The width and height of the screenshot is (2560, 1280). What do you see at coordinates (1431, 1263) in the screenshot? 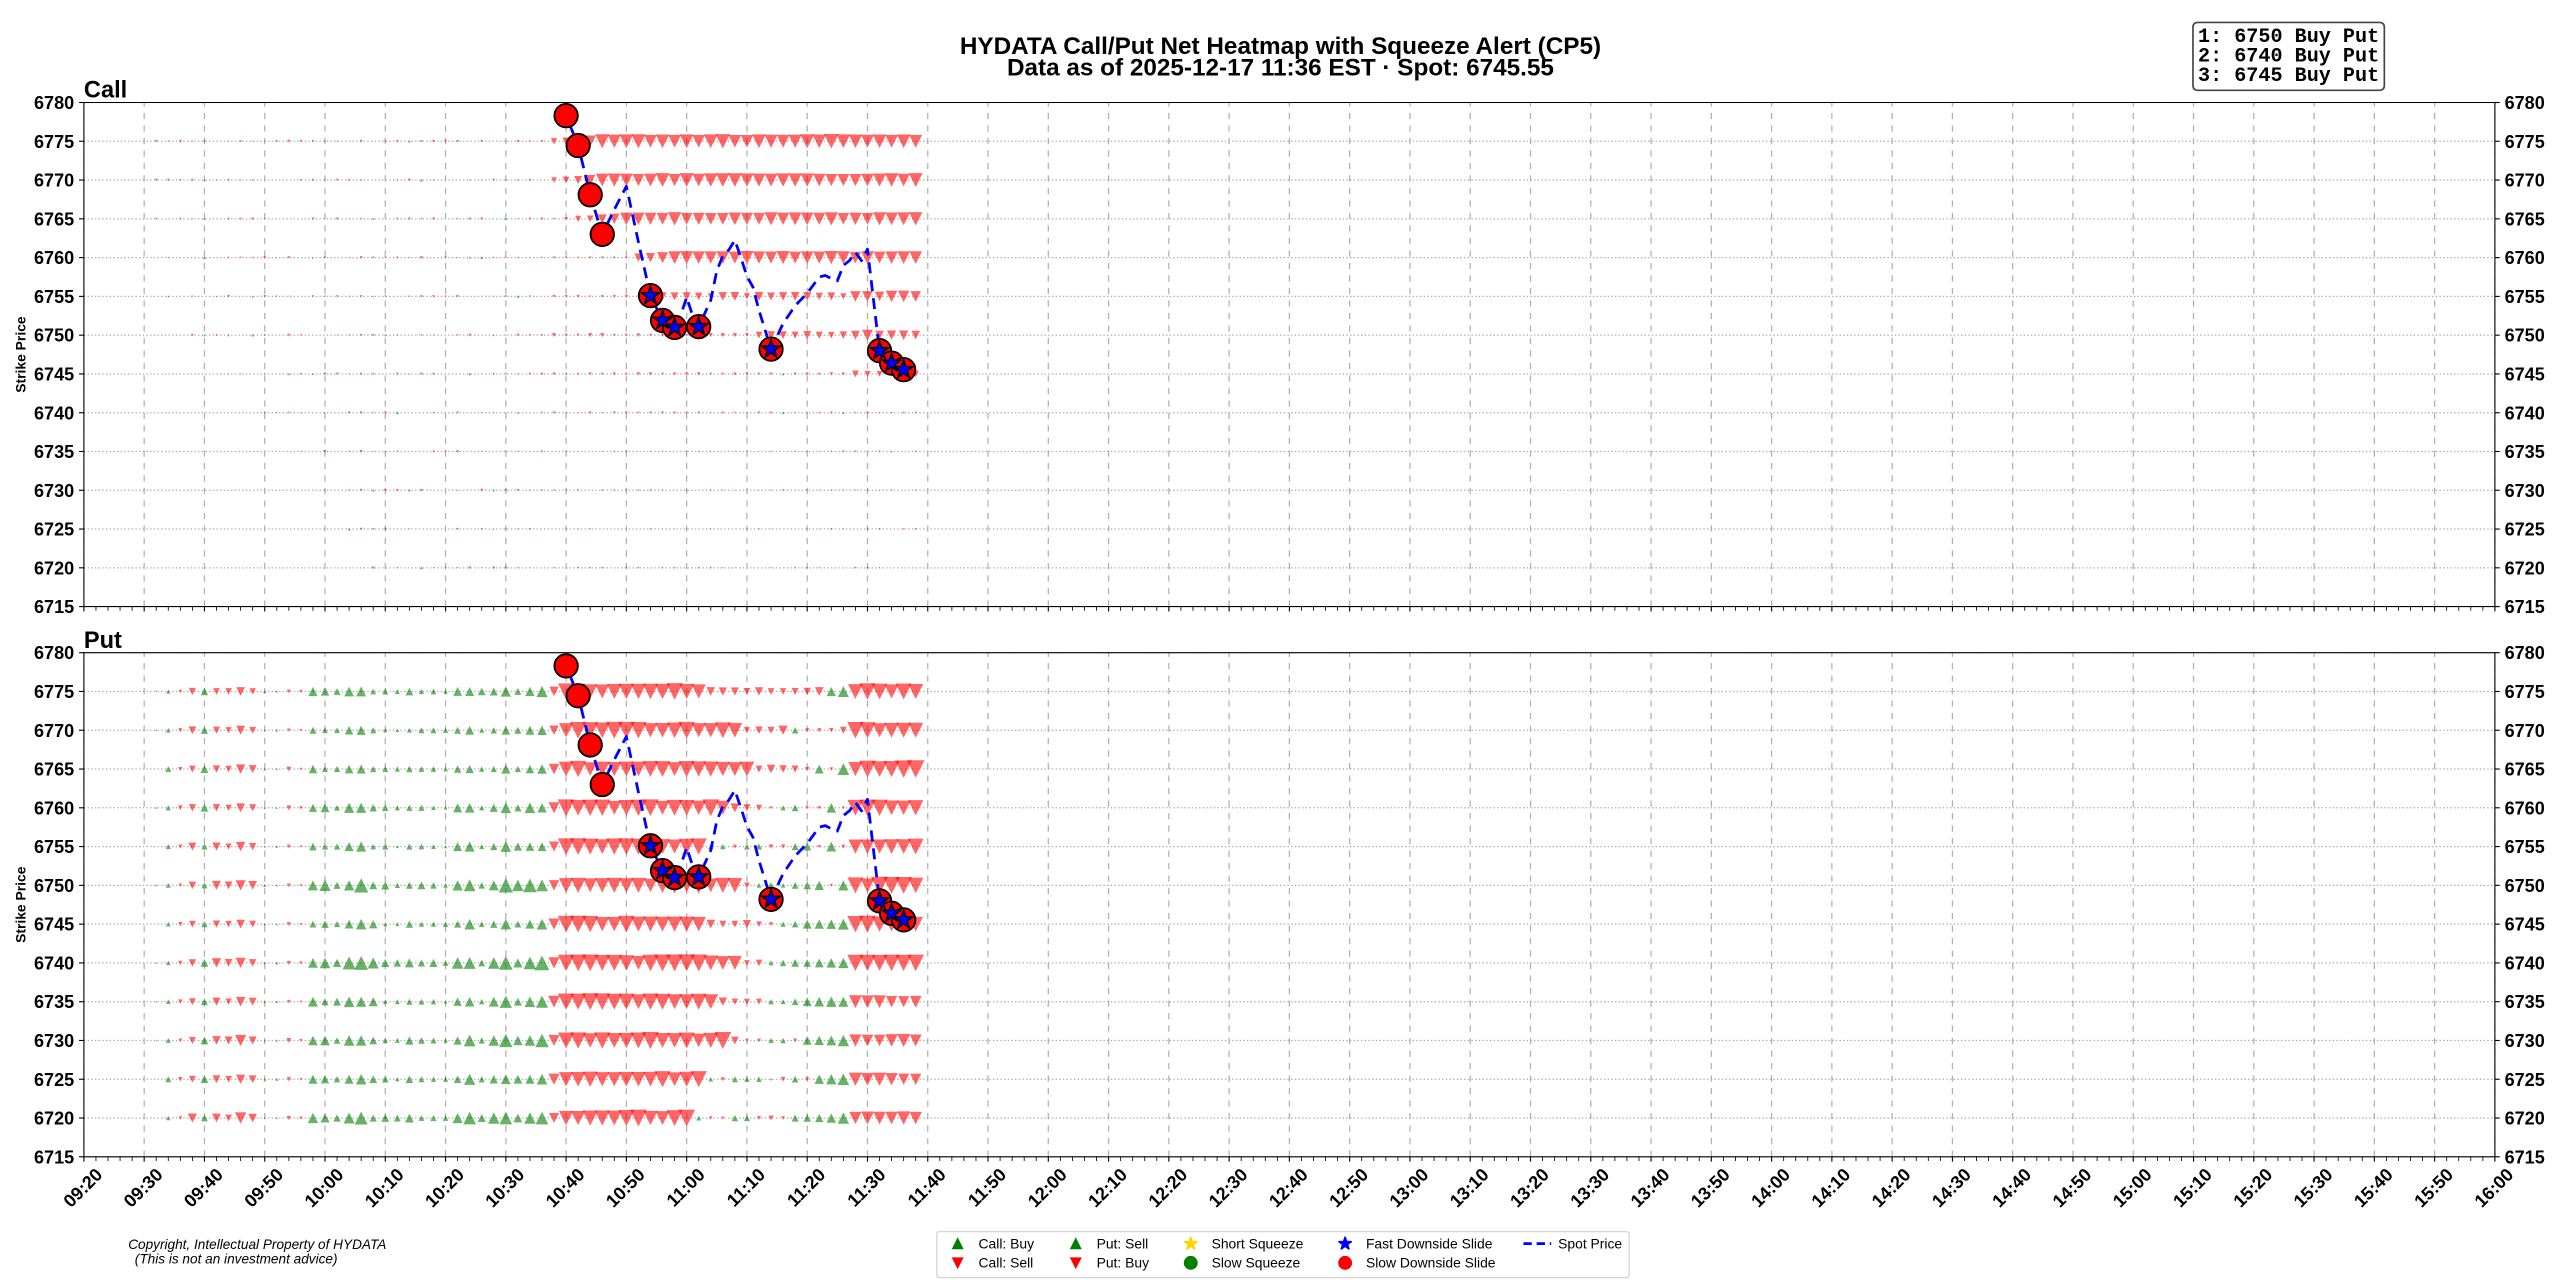
I see `svg-text: Slow Downside Slide` at bounding box center [1431, 1263].